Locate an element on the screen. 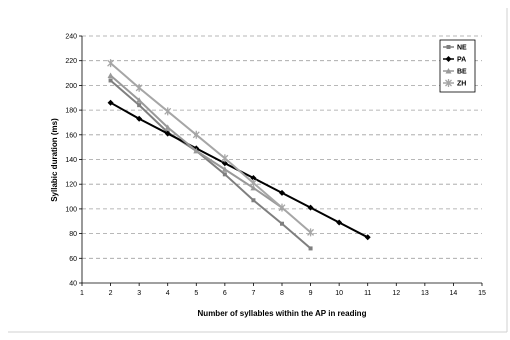 This screenshot has height=340, width=510. legend-marker-be is located at coordinates (448, 71).